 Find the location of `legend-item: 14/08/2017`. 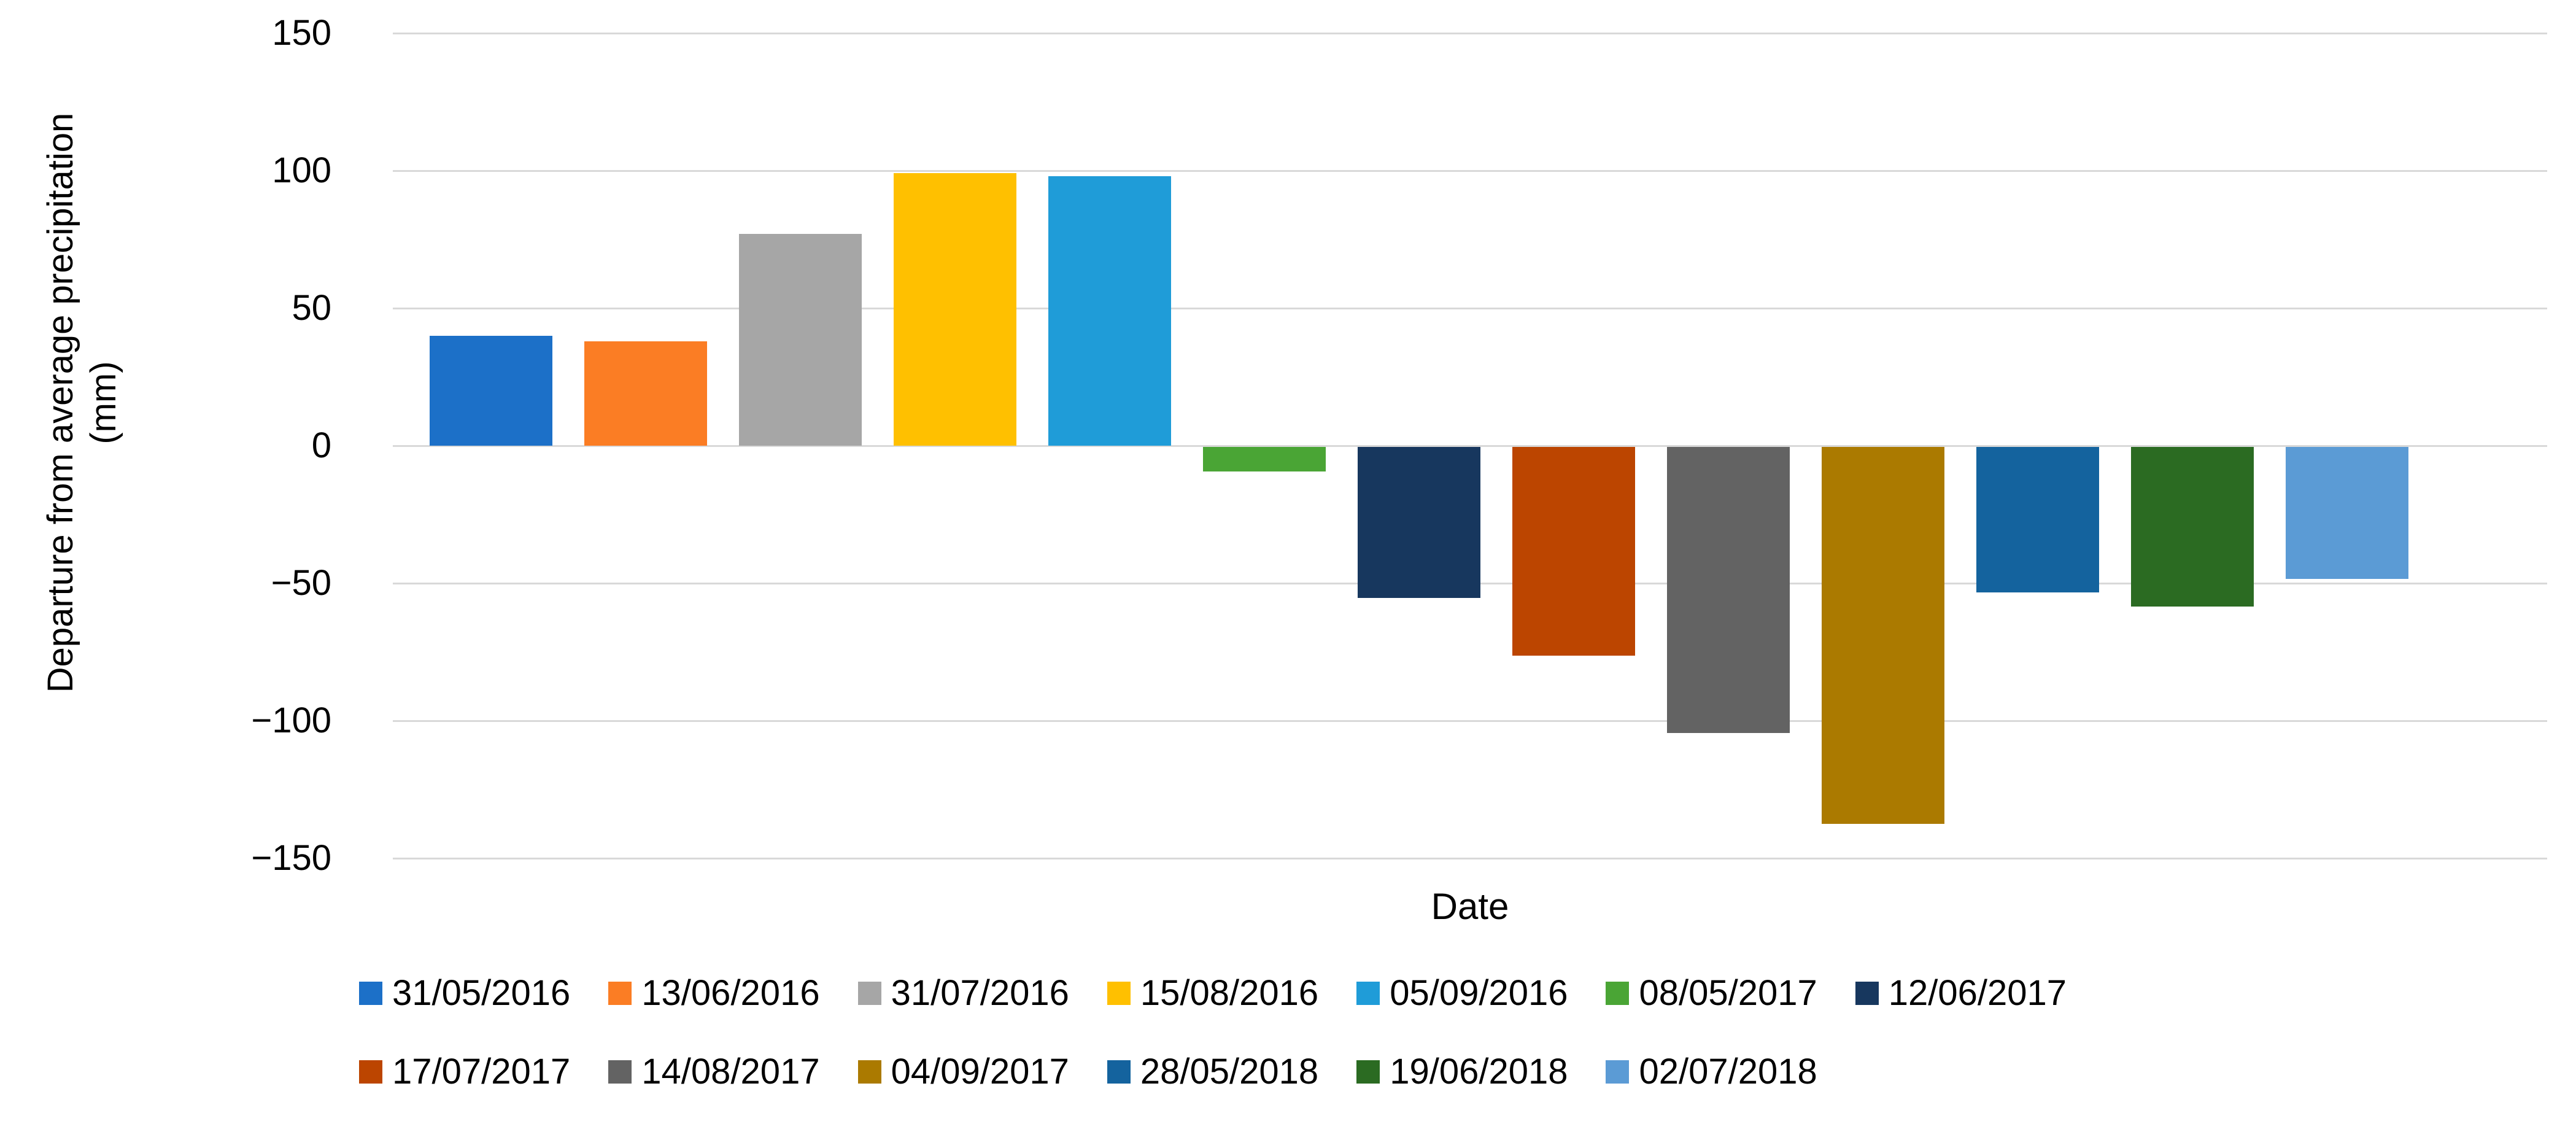

legend-item: 14/08/2017 is located at coordinates (714, 1071).